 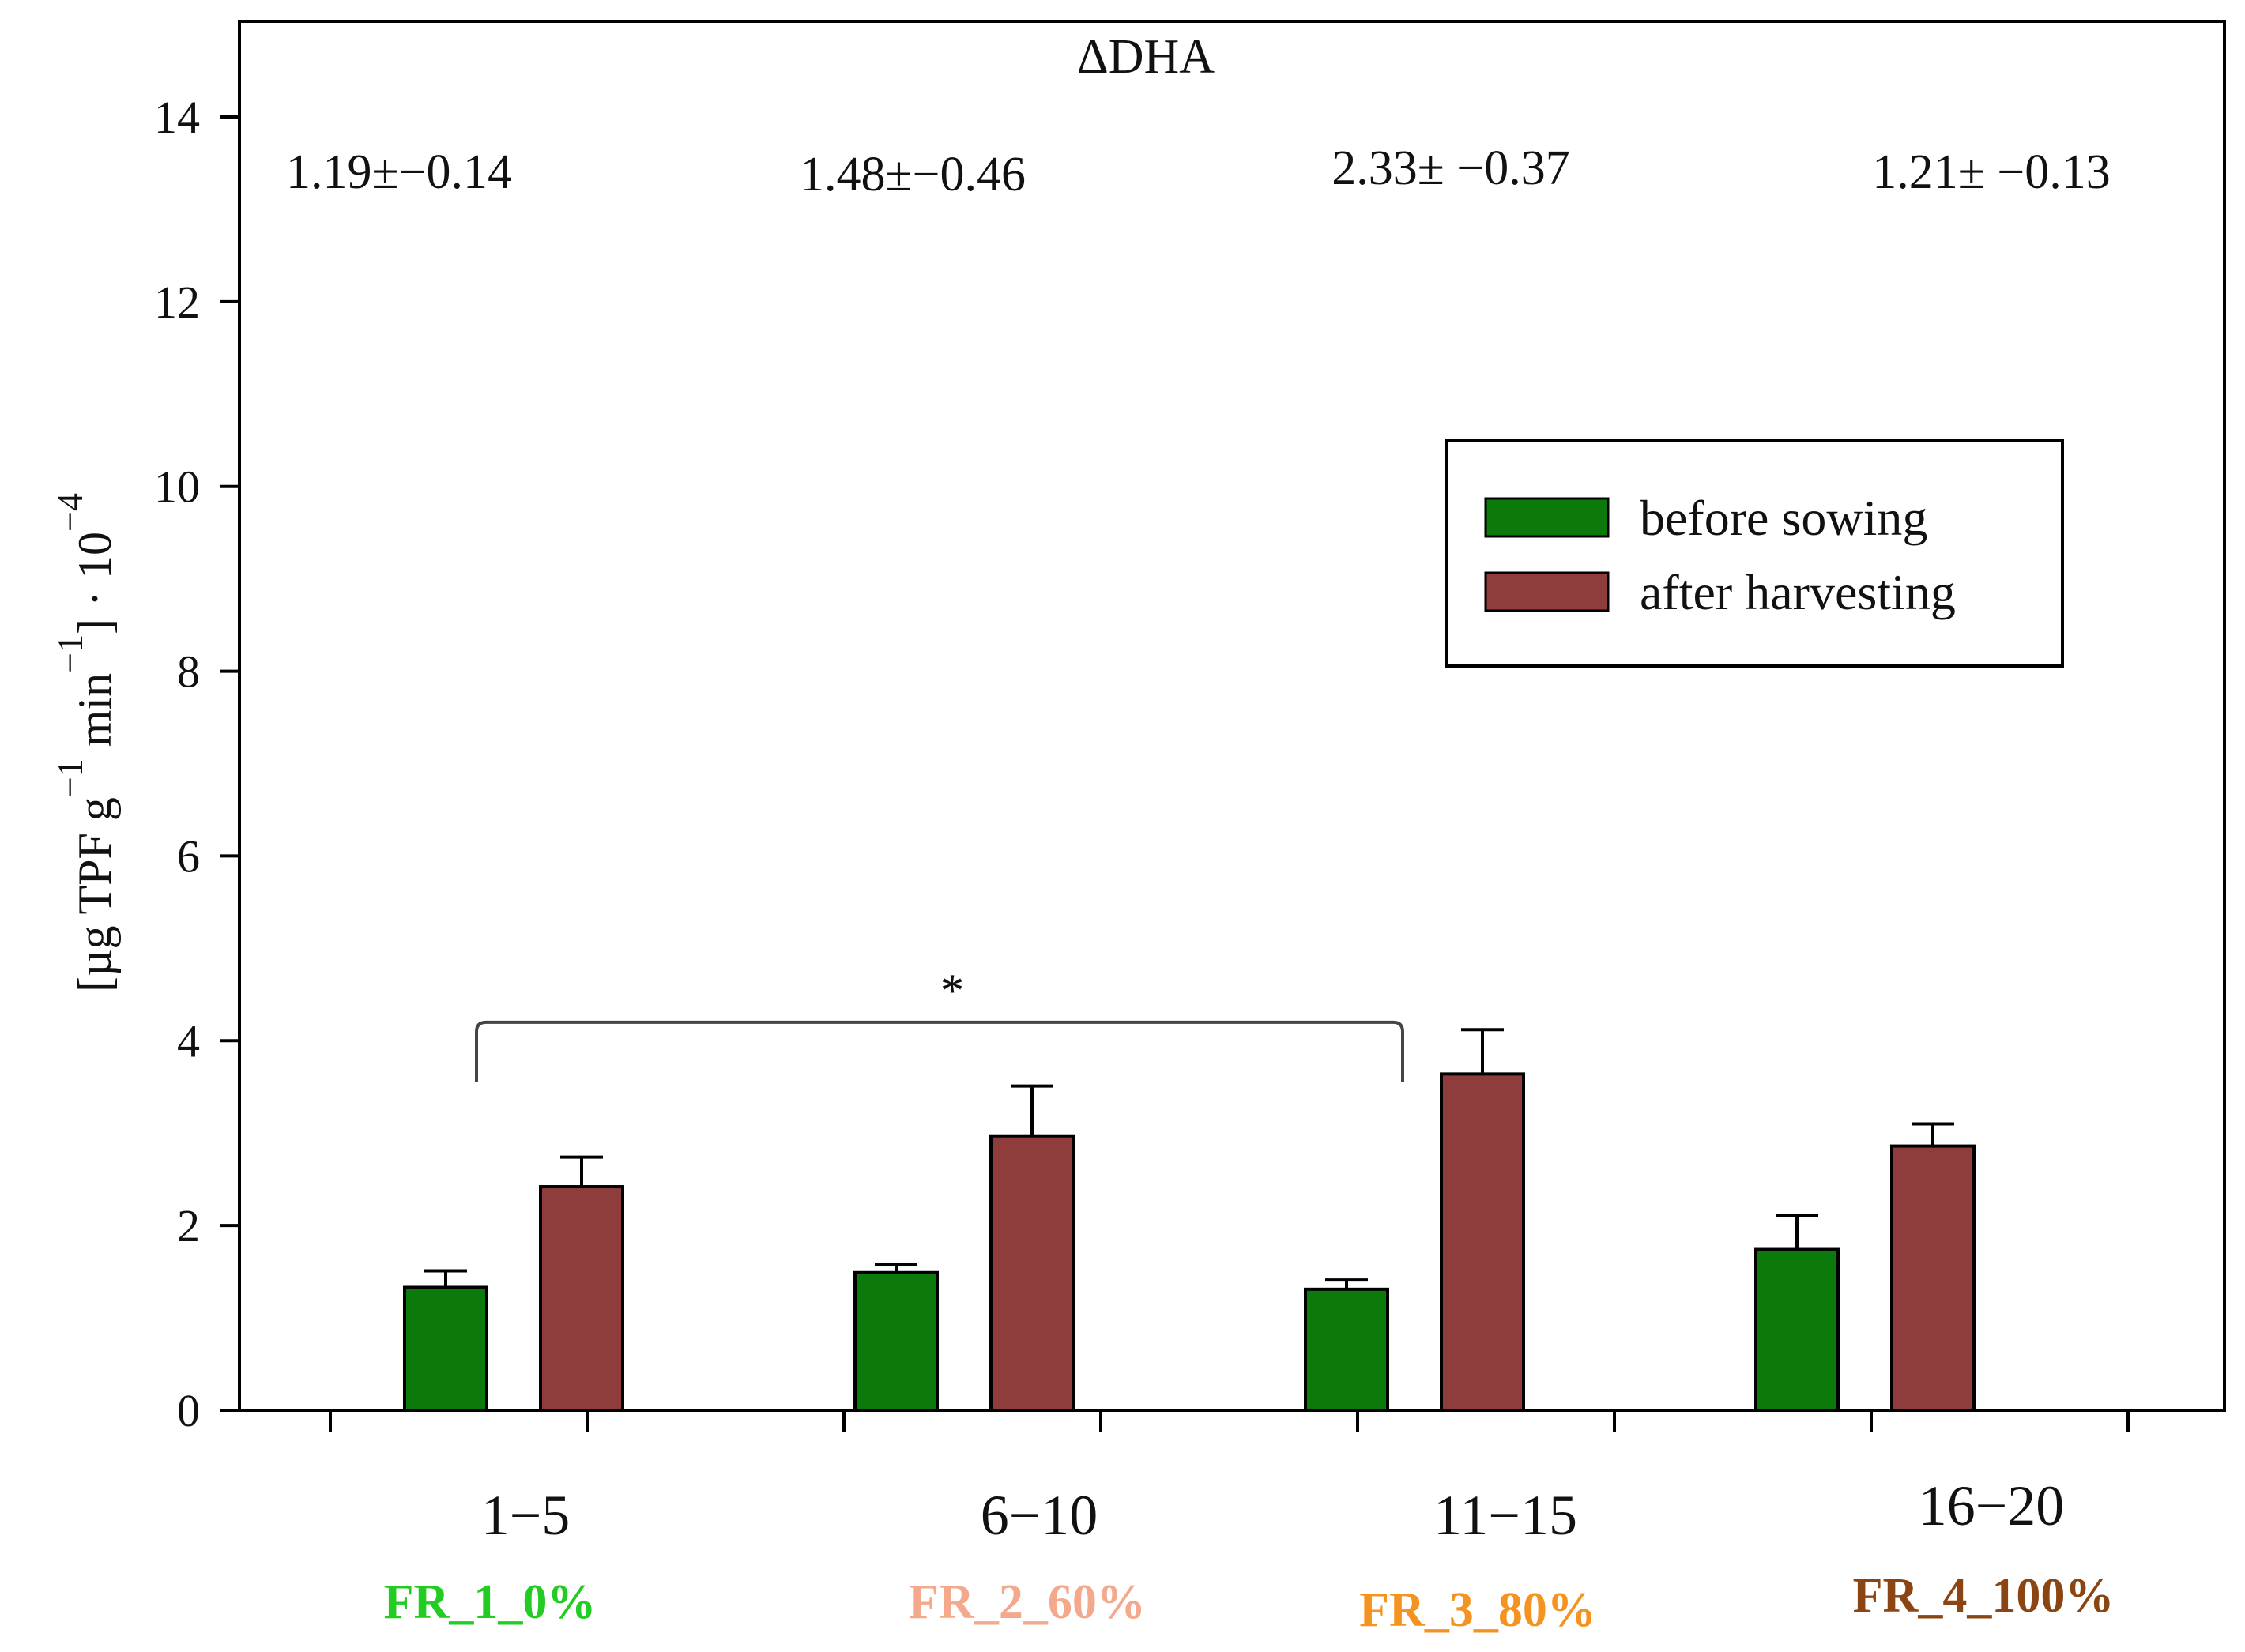 What do you see at coordinates (189, 856) in the screenshot?
I see `y-tick-label-6: 6` at bounding box center [189, 856].